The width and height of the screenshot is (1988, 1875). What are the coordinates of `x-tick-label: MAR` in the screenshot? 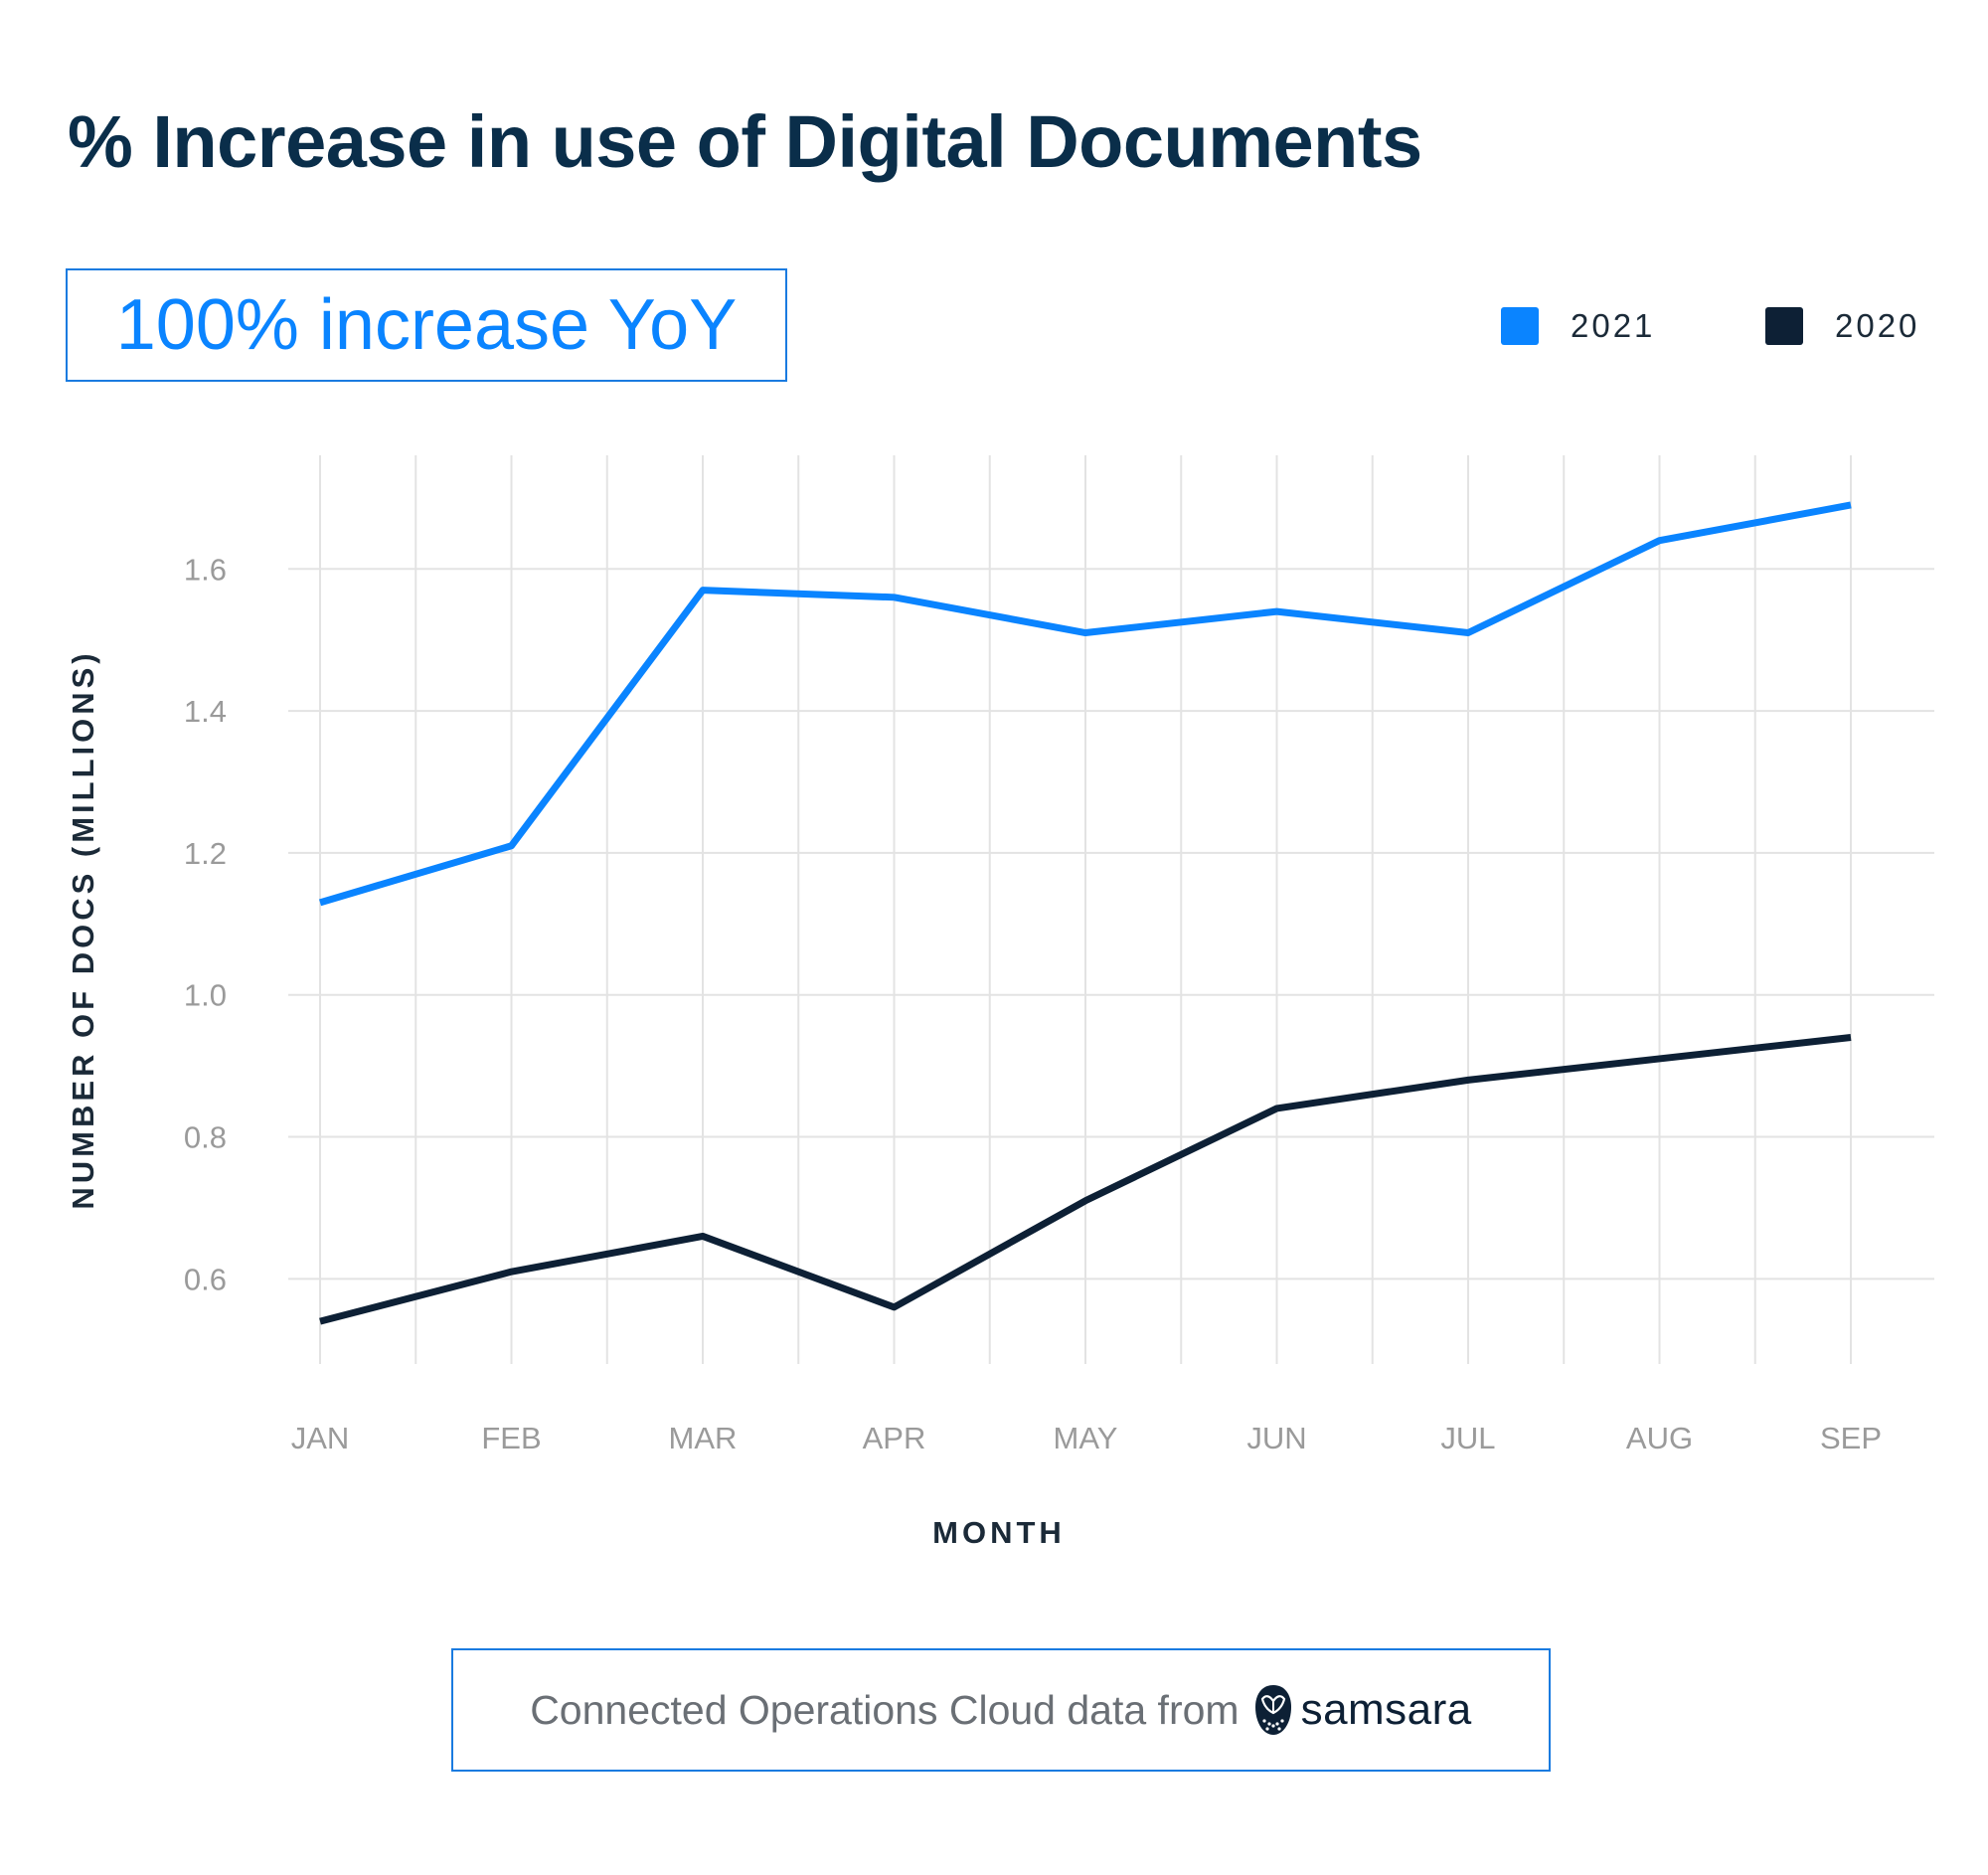 It's located at (703, 1438).